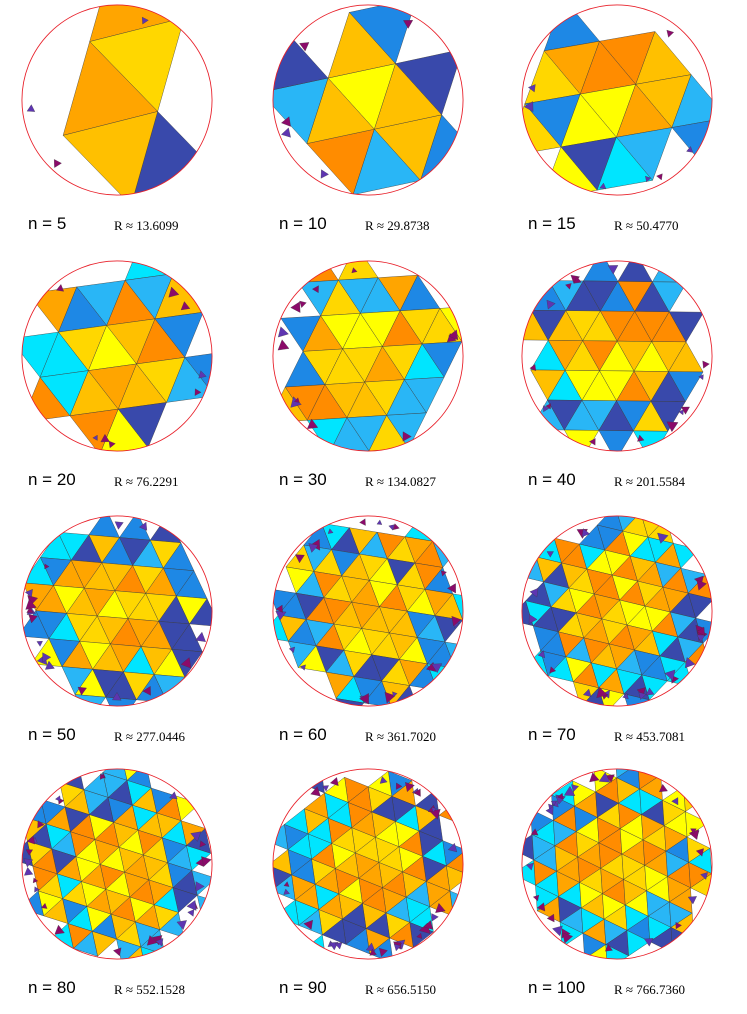  What do you see at coordinates (552, 223) in the screenshot?
I see `n-label: n = 15` at bounding box center [552, 223].